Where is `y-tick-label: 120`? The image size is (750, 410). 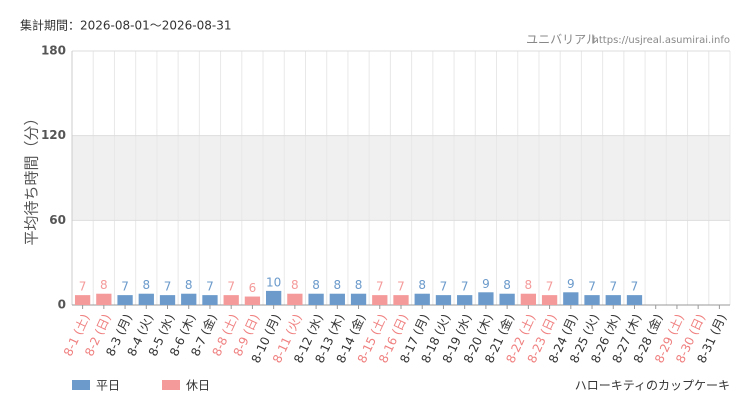
y-tick-label: 120 is located at coordinates (53, 135).